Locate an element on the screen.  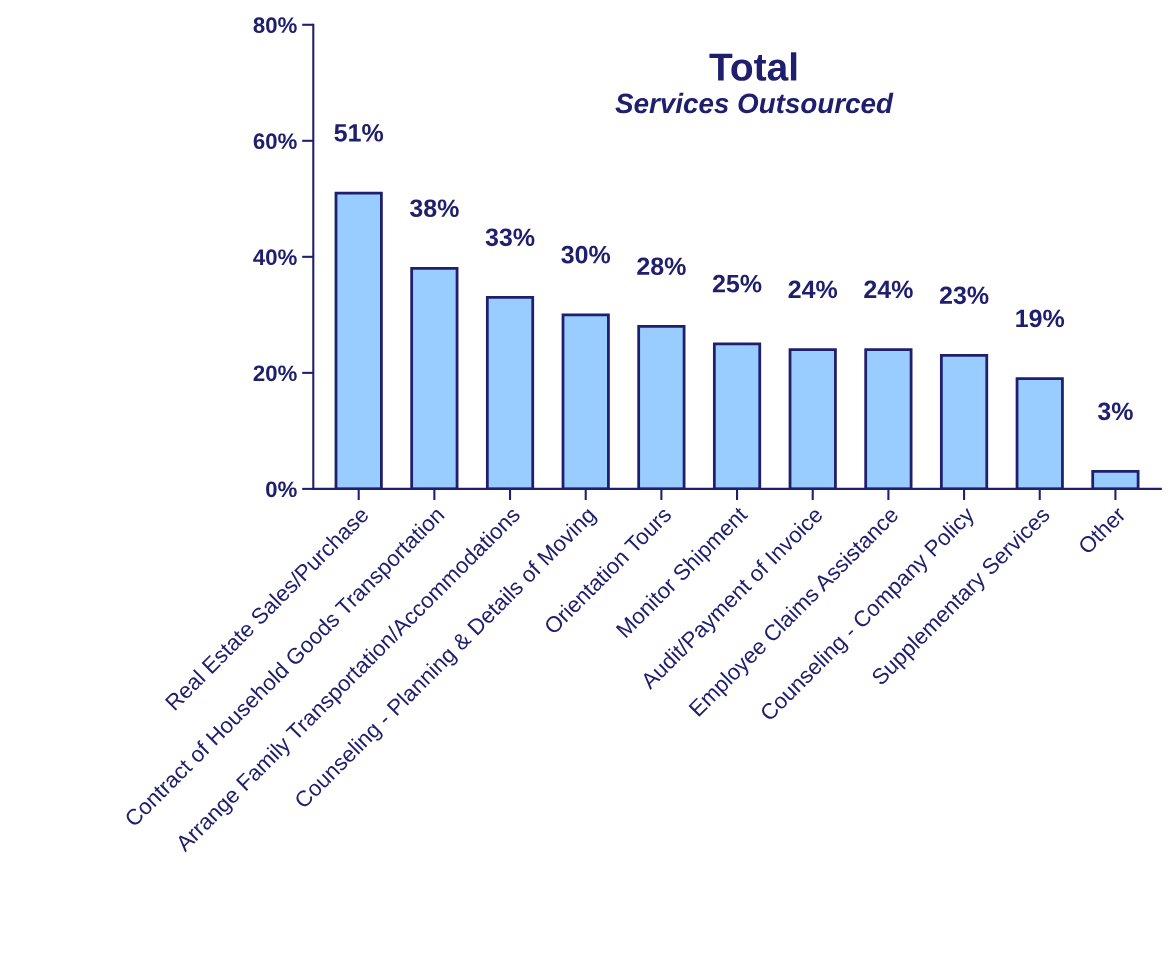
text: Services Outsourced is located at coordinates (754, 103).